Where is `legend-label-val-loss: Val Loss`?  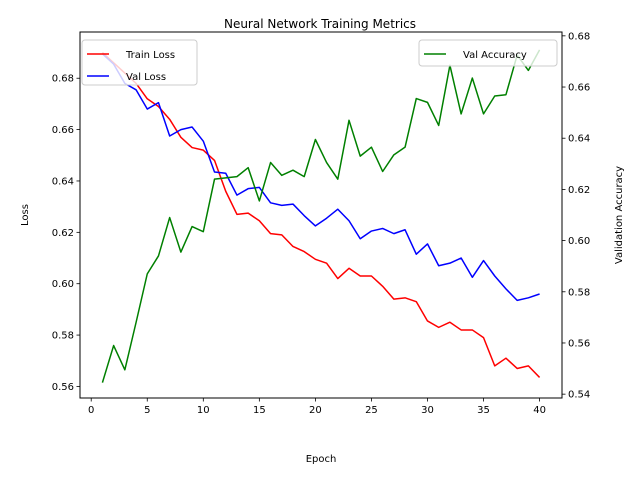
legend-label-val-loss: Val Loss is located at coordinates (146, 77).